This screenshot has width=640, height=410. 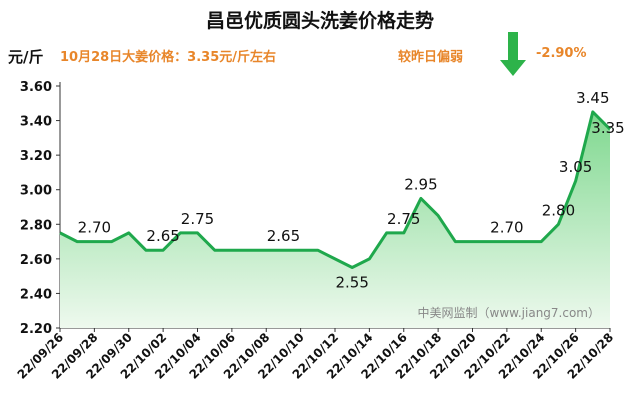 What do you see at coordinates (607, 128) in the screenshot?
I see `data-label: 3.35` at bounding box center [607, 128].